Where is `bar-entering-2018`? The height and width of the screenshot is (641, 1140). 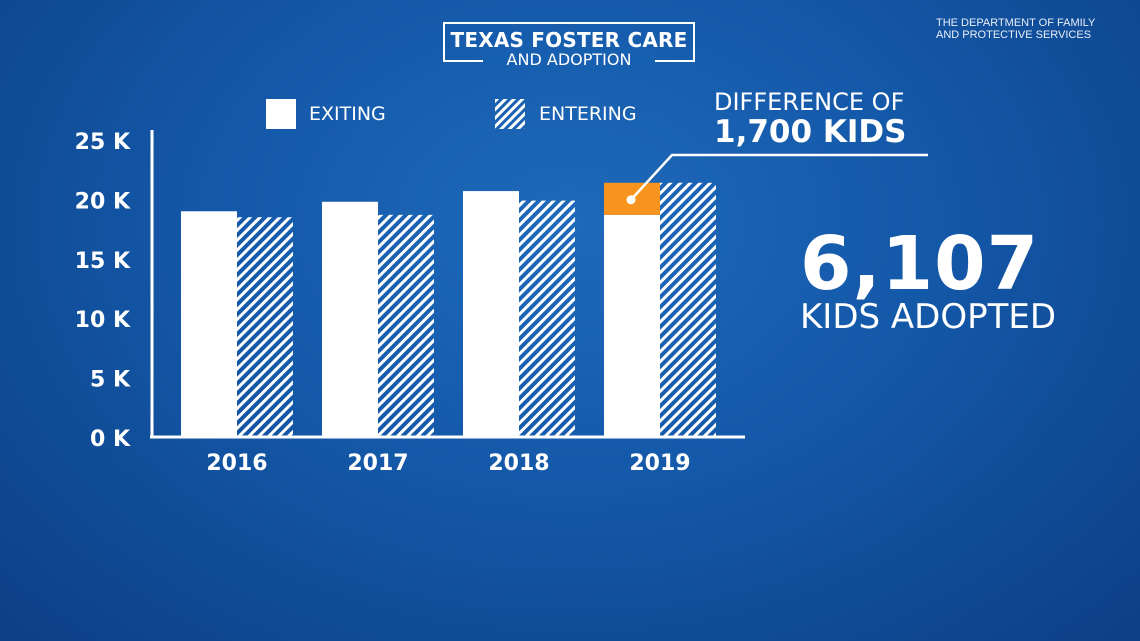 bar-entering-2018 is located at coordinates (547, 318).